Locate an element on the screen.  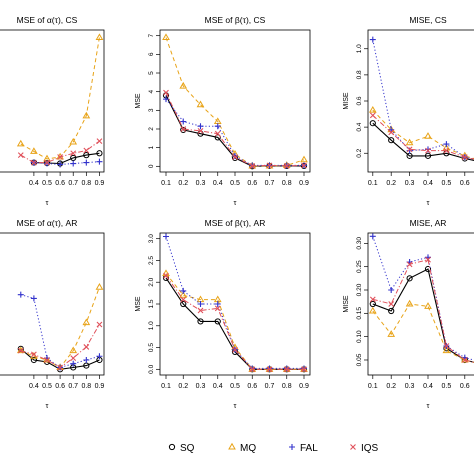
y-tick-label: 0.15 is located at coordinates (359, 313).